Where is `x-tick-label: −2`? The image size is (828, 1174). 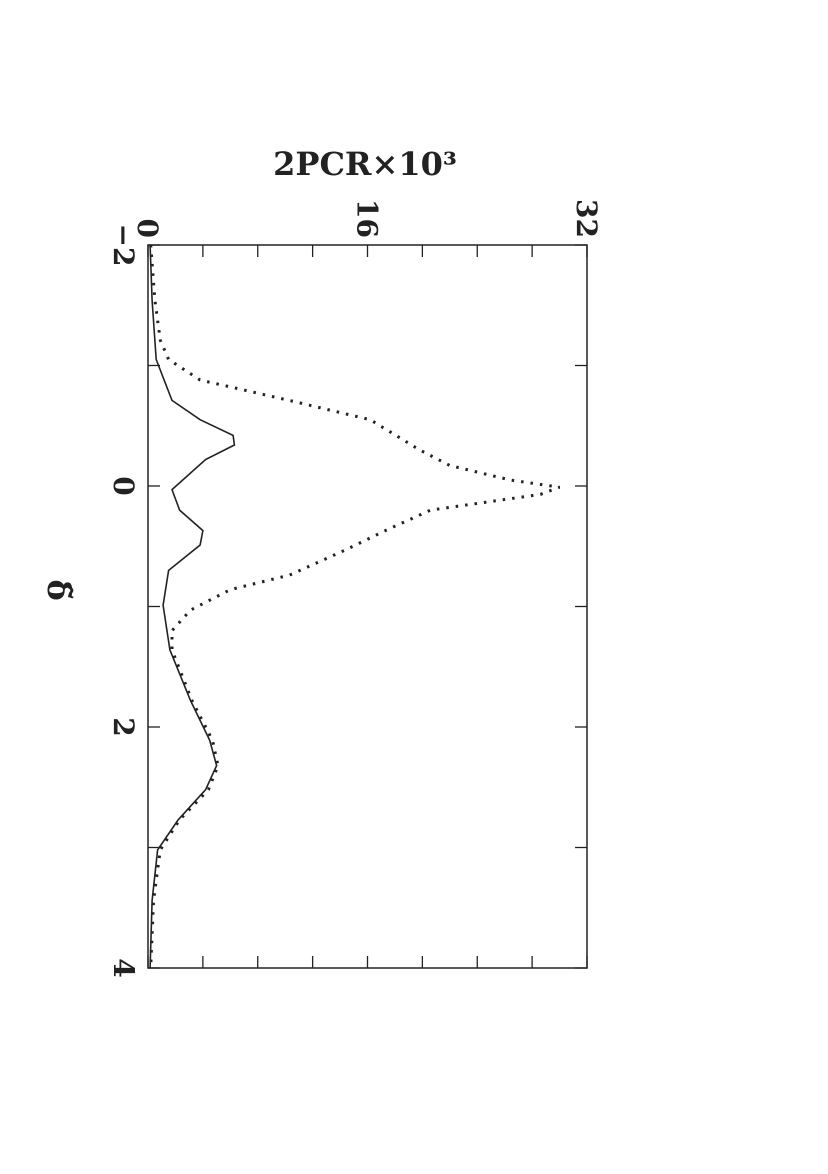 x-tick-label: −2 is located at coordinates (123, 245).